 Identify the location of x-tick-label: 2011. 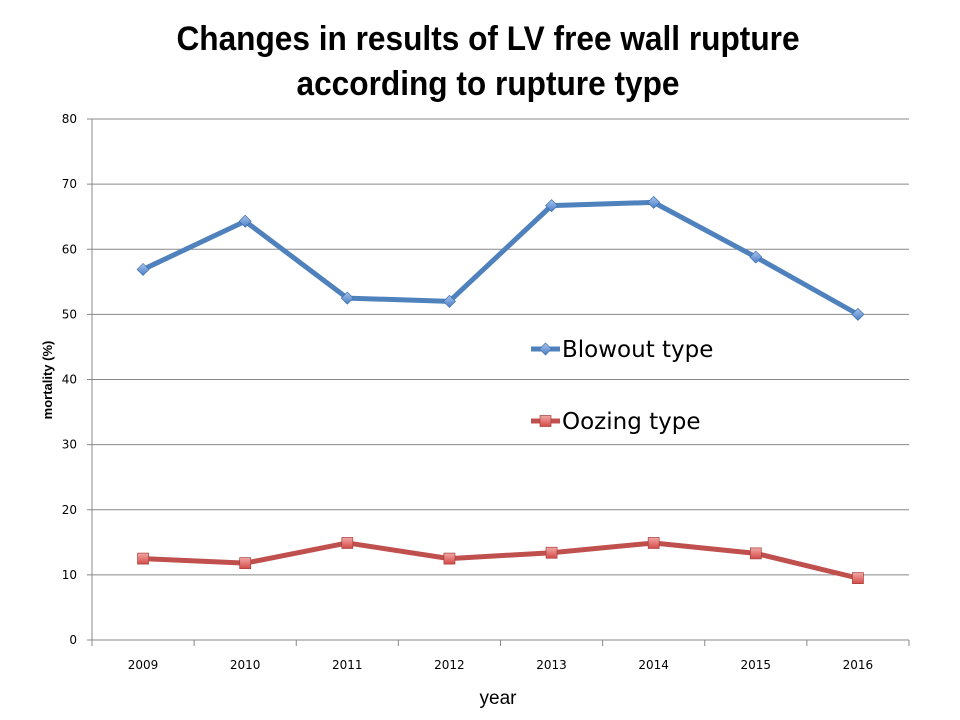
(347, 665).